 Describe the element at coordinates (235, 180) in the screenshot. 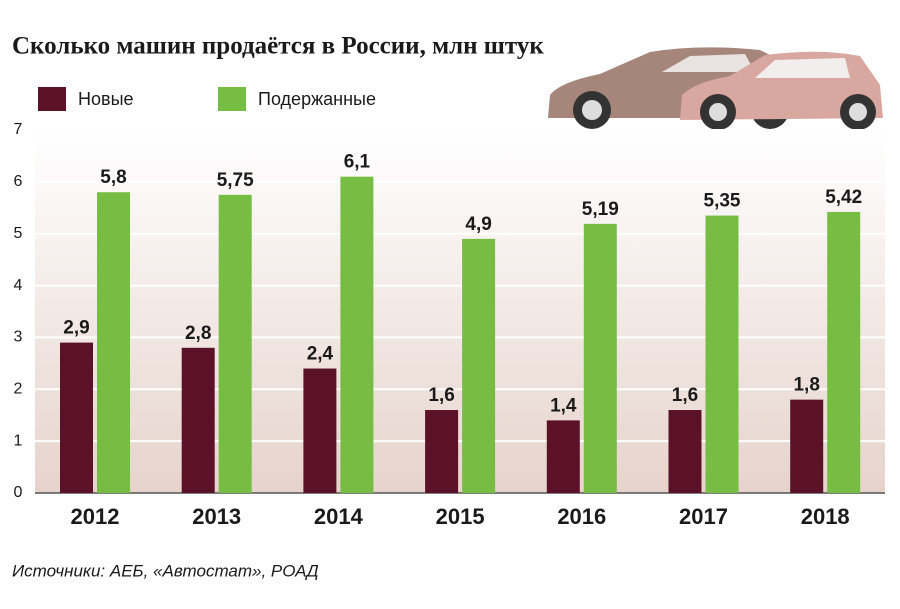

I see `value-label: 5,75` at that location.